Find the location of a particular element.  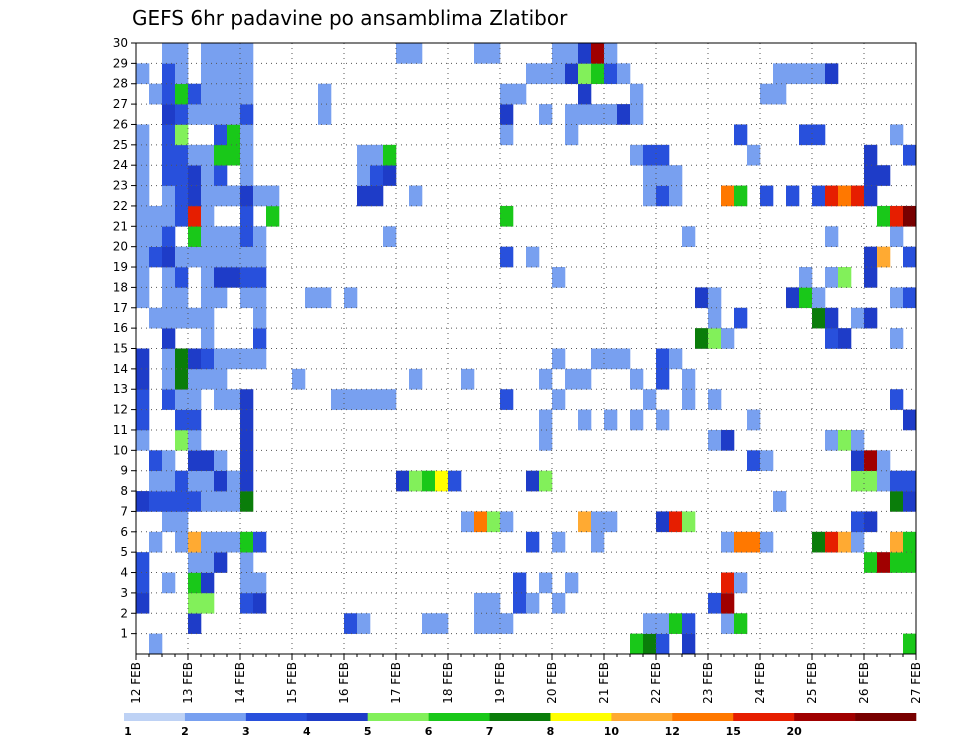

y-tick-label: 12 is located at coordinates (120, 410).